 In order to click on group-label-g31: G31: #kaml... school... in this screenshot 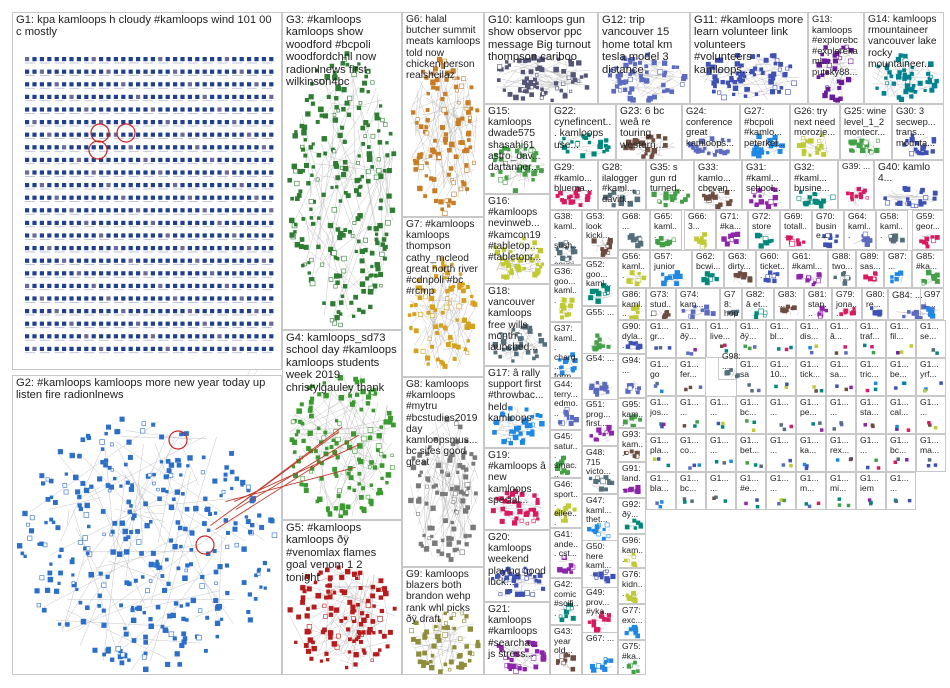, I will do `click(764, 177)`.